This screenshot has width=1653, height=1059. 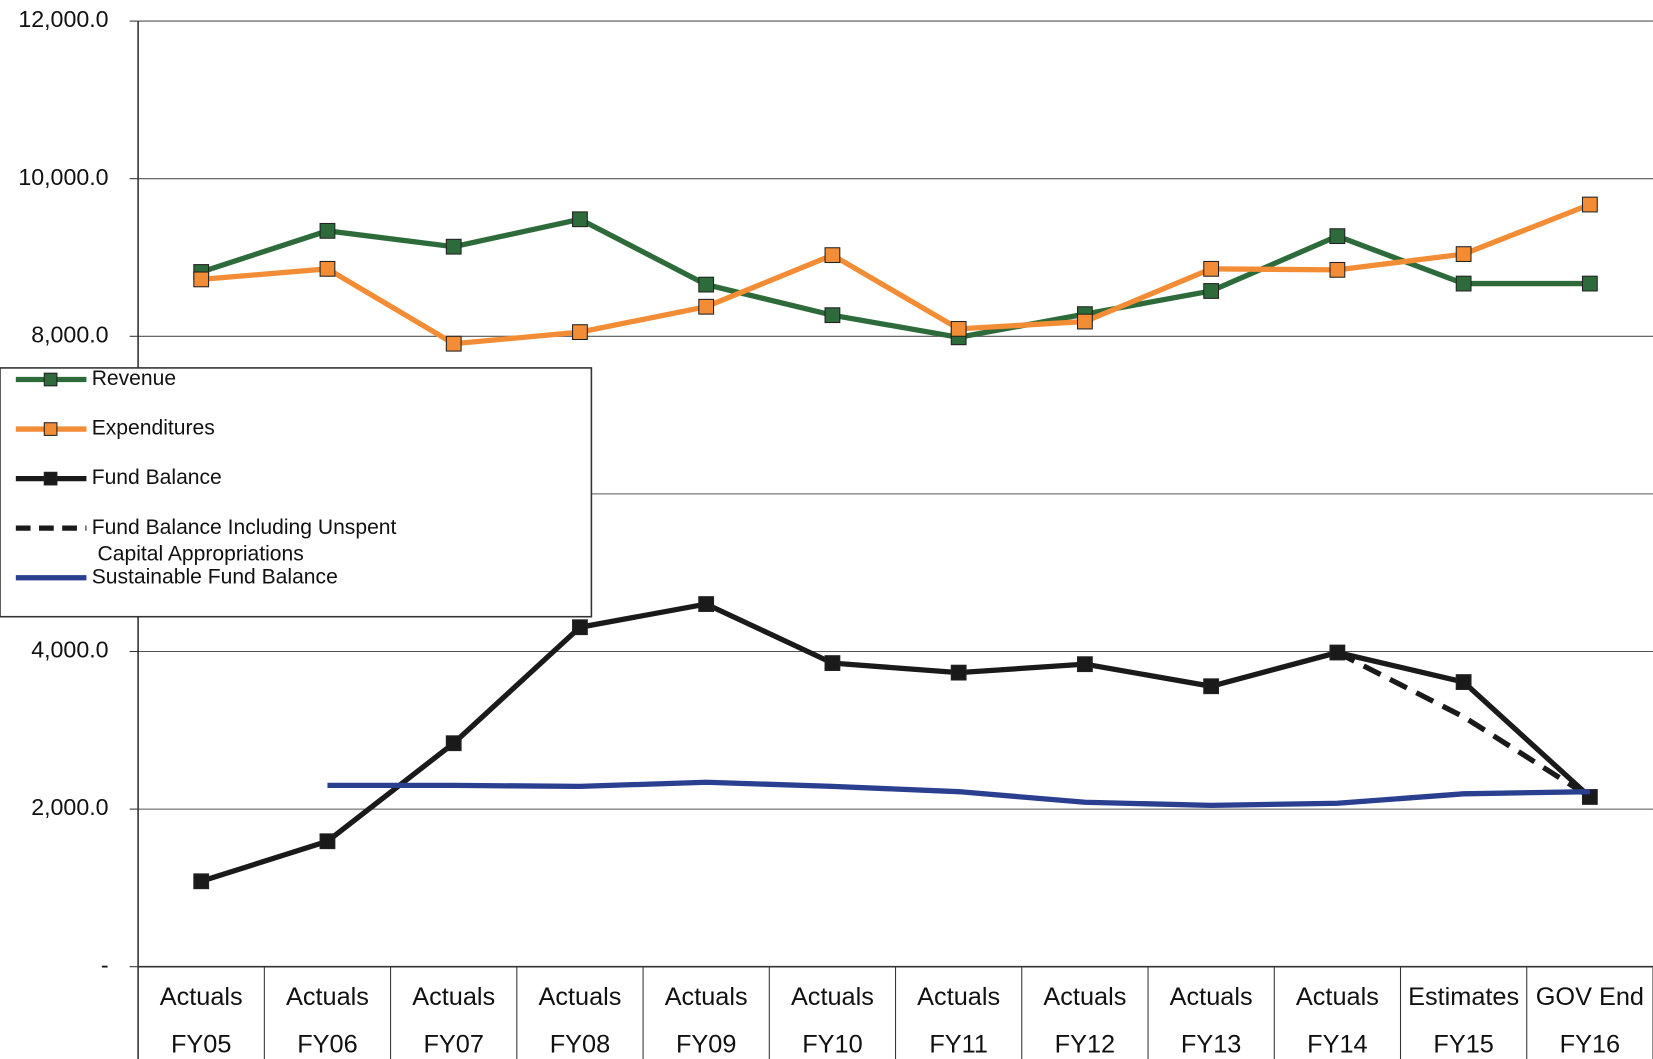 I want to click on x-tick-label: FY11, so click(x=958, y=1044).